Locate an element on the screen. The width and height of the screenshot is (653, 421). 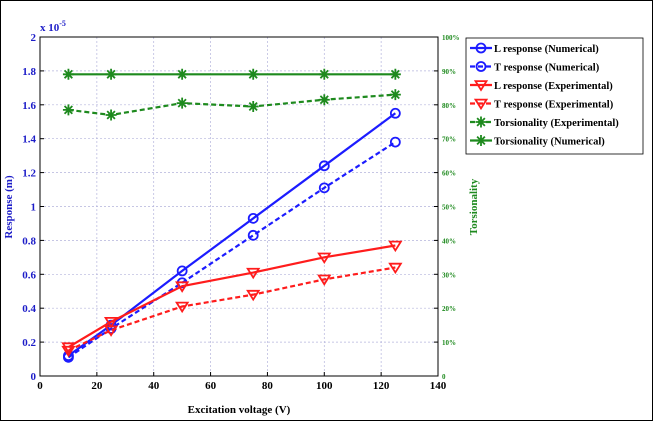
x-tick-label: 140 is located at coordinates (438, 386).